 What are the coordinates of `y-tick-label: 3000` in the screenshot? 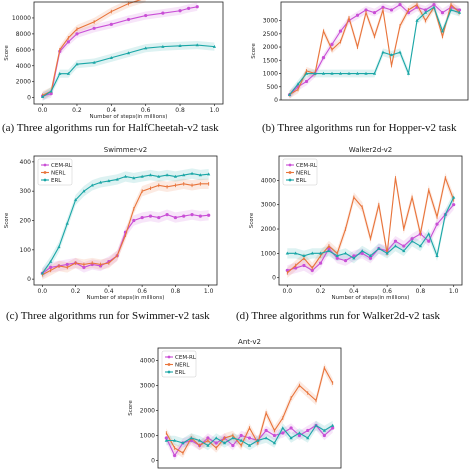 It's located at (268, 205).